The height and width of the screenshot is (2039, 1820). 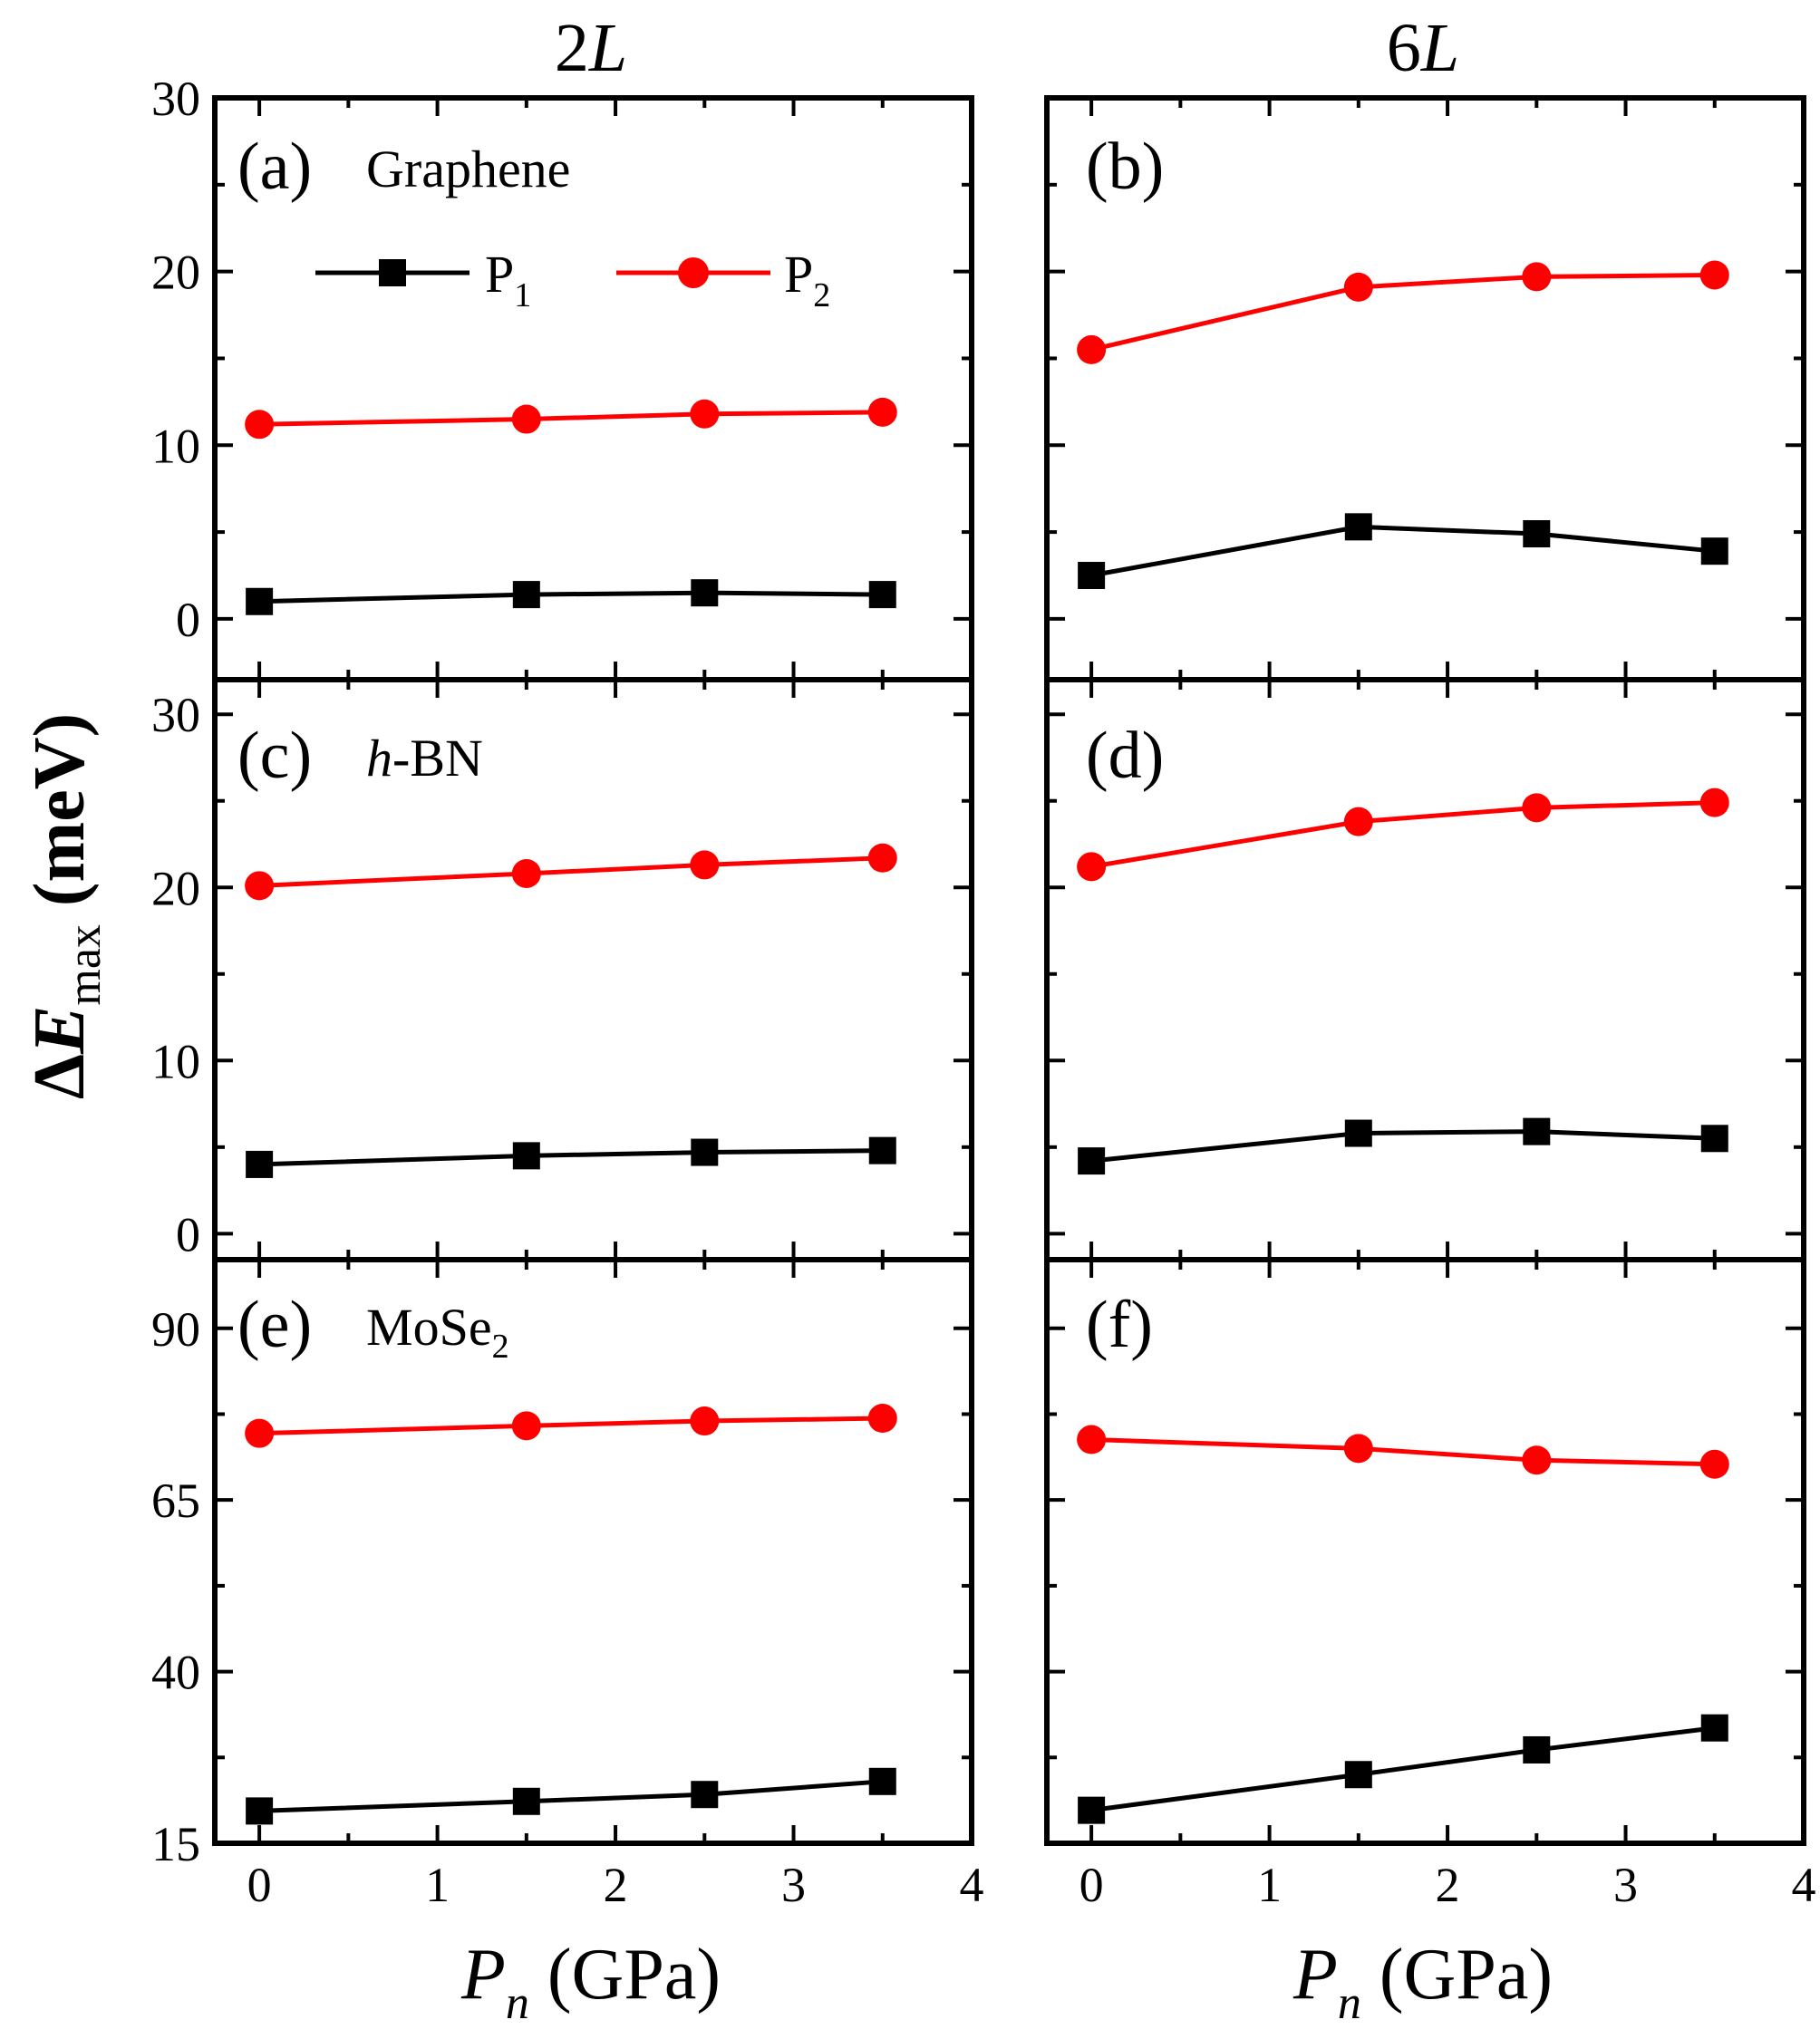 What do you see at coordinates (807, 279) in the screenshot?
I see `legend-p2-label: P2` at bounding box center [807, 279].